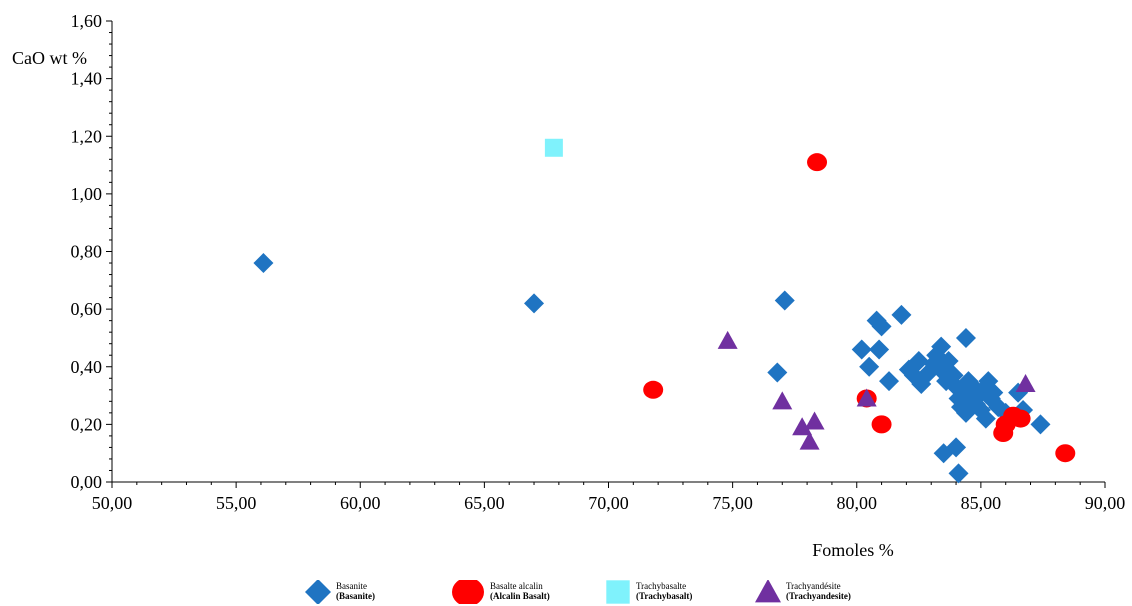 Image resolution: width=1132 pixels, height=606 pixels. I want to click on y-tick-label: 0,00, so click(87, 482).